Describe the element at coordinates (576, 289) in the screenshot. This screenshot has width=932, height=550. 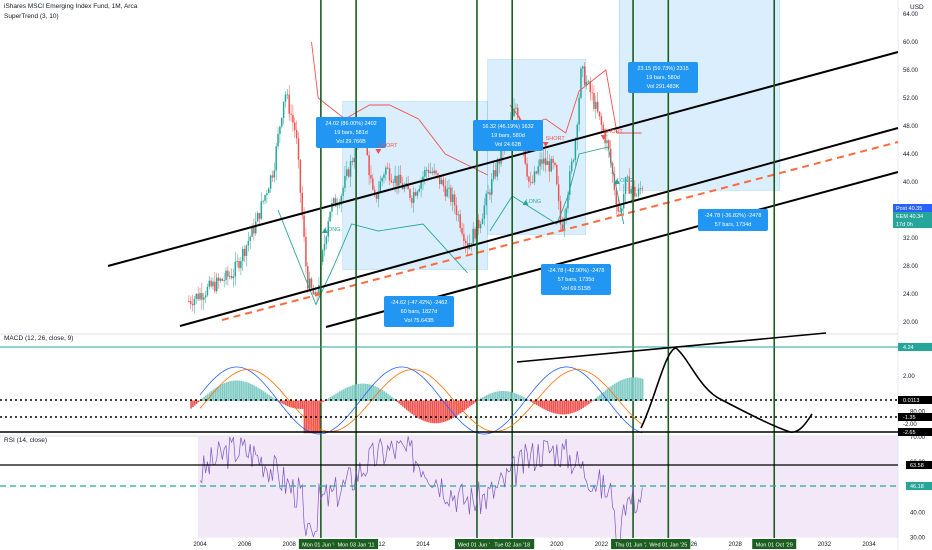
I see `measure-label-line: Vol 69.515B` at that location.